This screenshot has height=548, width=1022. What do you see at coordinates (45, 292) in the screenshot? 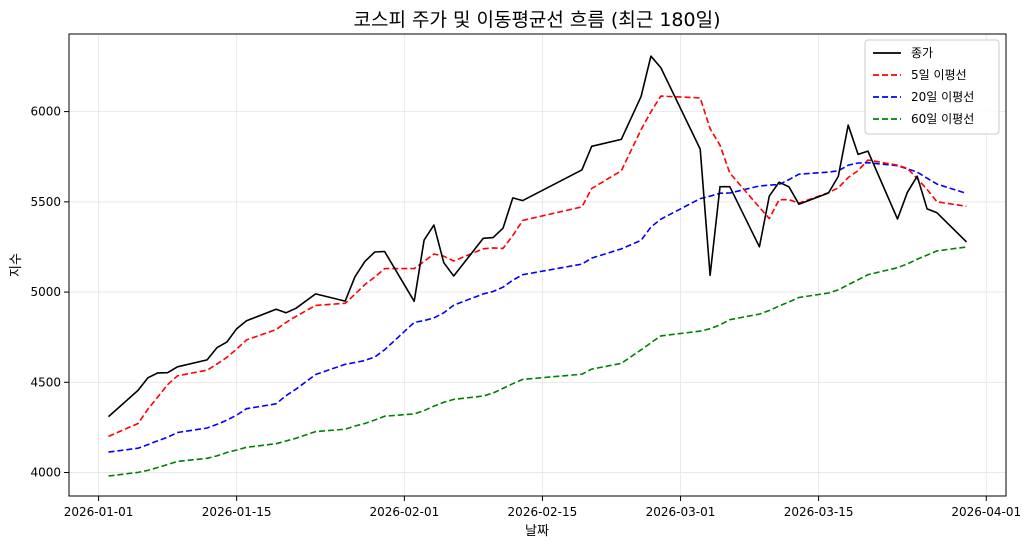
I see `y-tick-label: 5000` at bounding box center [45, 292].